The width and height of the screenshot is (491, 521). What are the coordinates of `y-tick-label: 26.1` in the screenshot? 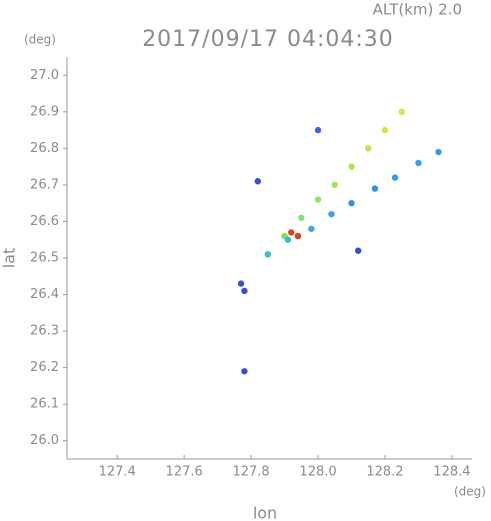 It's located at (44, 404).